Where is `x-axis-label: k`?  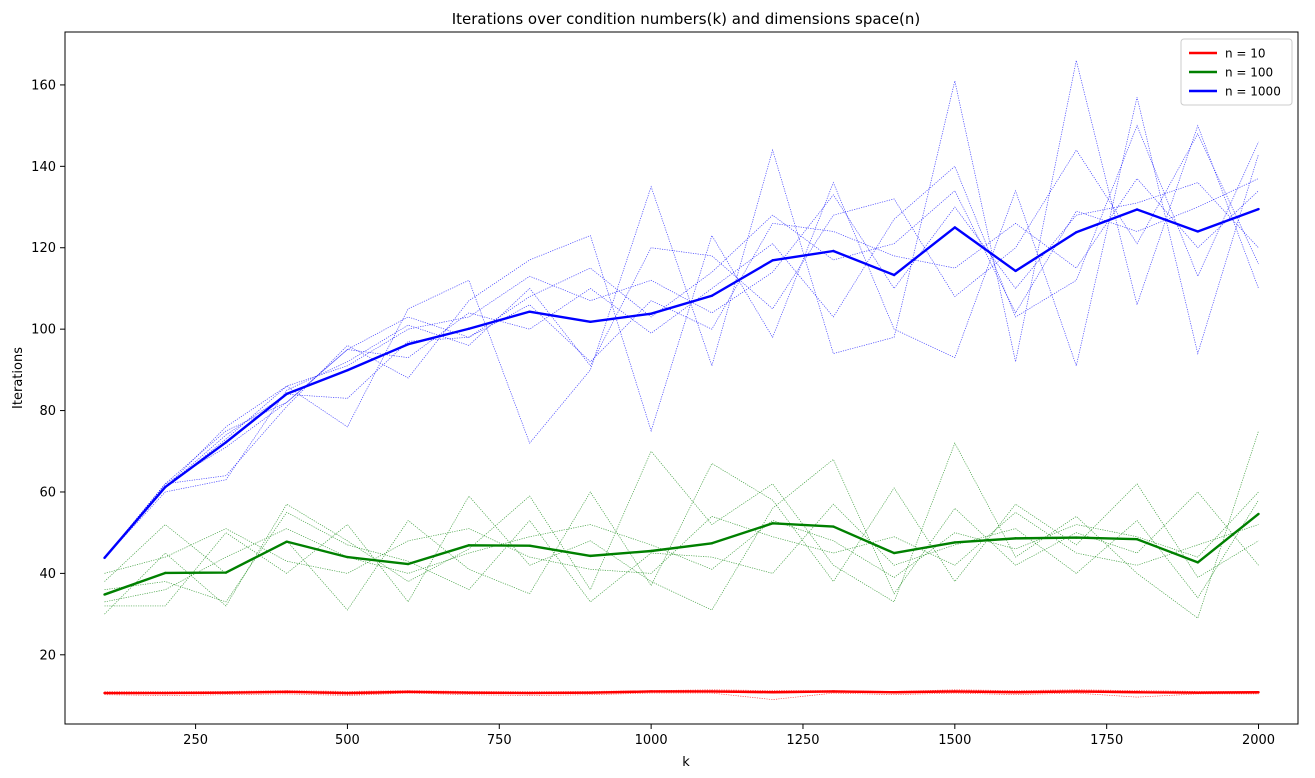
x-axis-label: k is located at coordinates (686, 762).